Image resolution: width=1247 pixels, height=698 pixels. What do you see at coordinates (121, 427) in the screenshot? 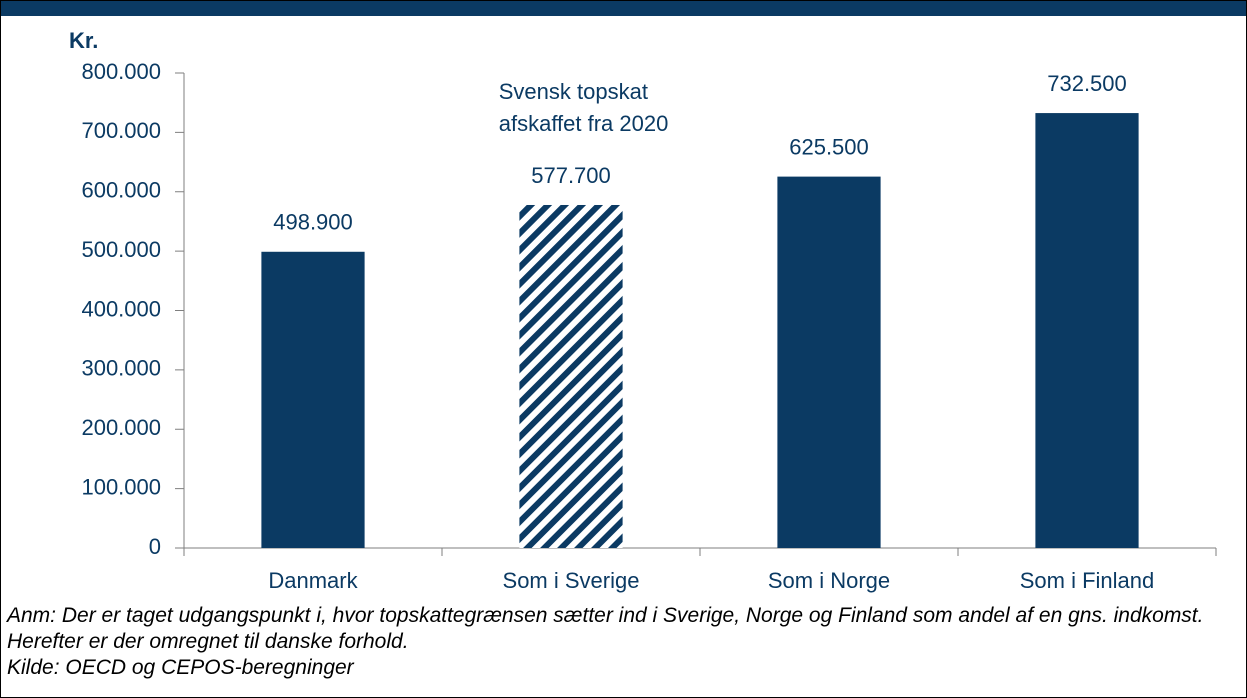
I see `y-tick-label: 200.000` at bounding box center [121, 427].